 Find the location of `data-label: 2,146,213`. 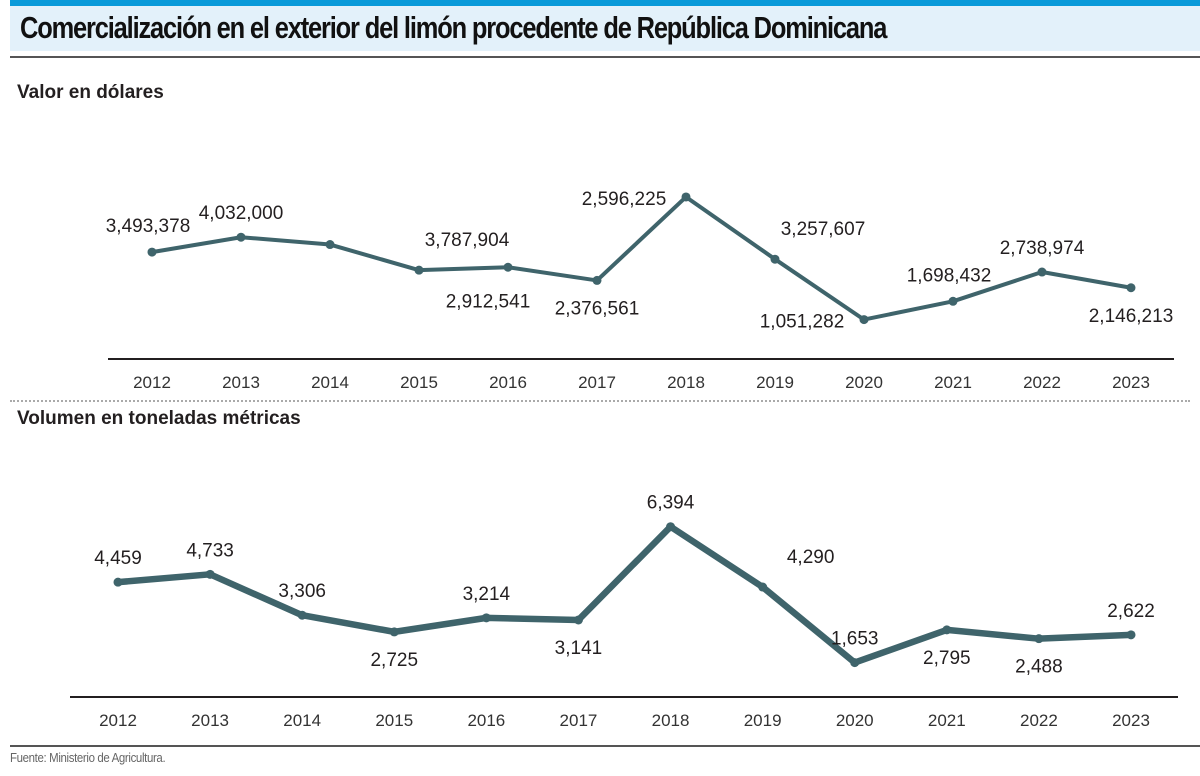

data-label: 2,146,213 is located at coordinates (1131, 316).